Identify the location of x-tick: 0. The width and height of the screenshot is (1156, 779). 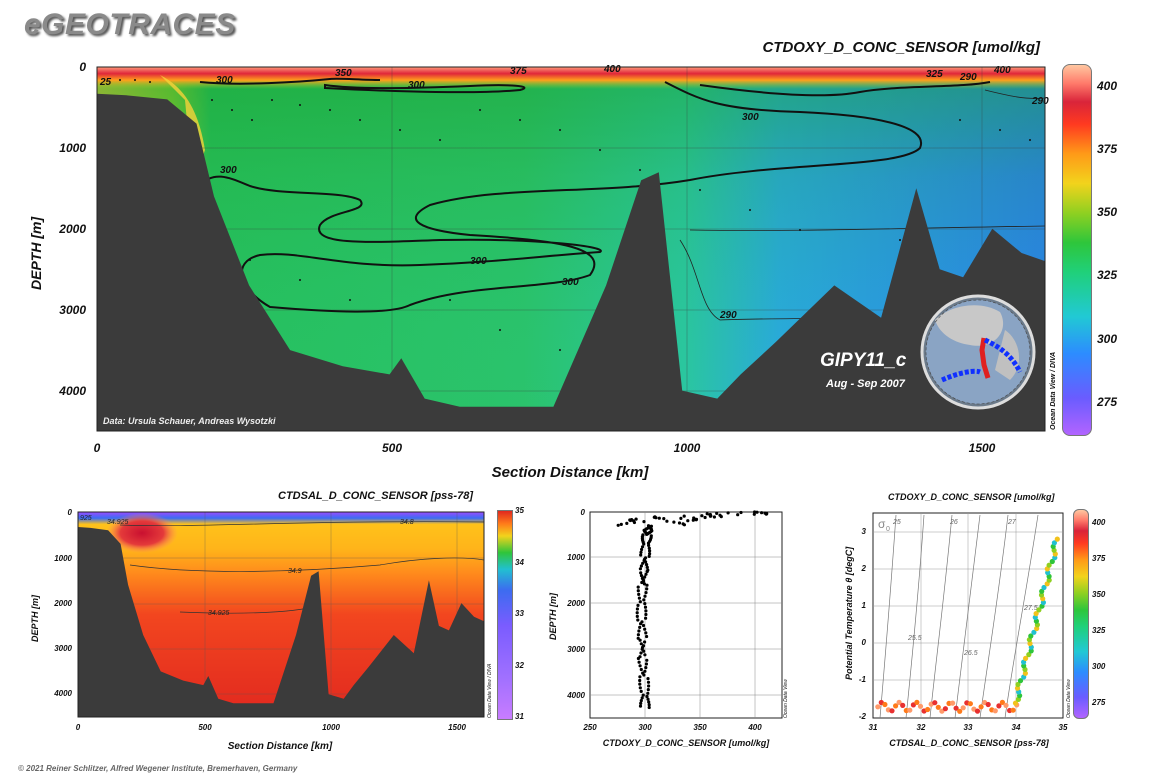
(78, 727).